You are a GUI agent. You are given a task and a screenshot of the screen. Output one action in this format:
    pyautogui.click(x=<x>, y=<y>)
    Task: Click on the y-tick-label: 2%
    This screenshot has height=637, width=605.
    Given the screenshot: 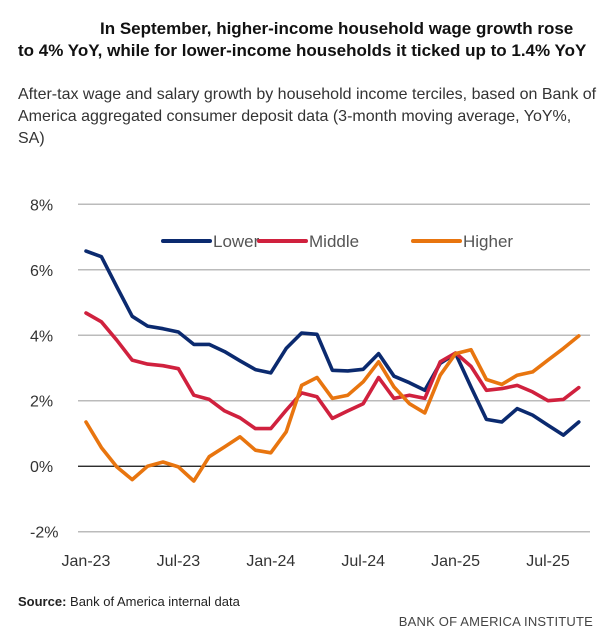 What is the action you would take?
    pyautogui.click(x=41, y=402)
    